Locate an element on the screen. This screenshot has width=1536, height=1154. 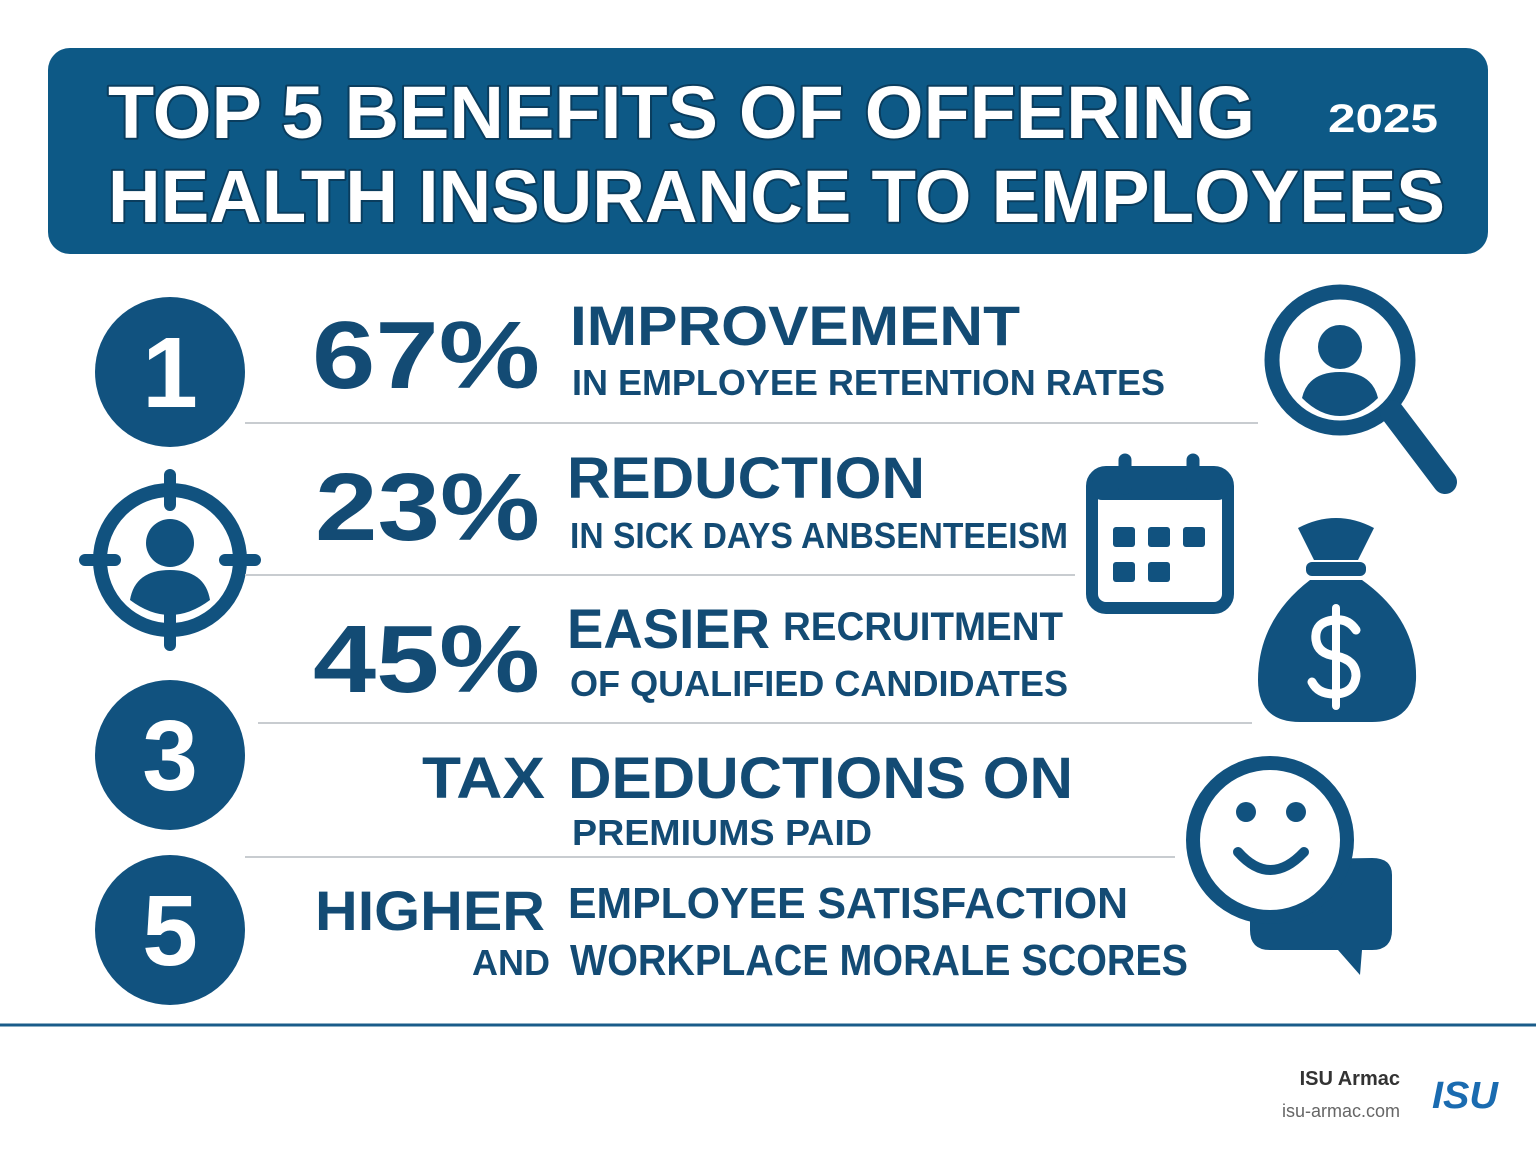
benefit-stat: 45% is located at coordinates (426, 659).